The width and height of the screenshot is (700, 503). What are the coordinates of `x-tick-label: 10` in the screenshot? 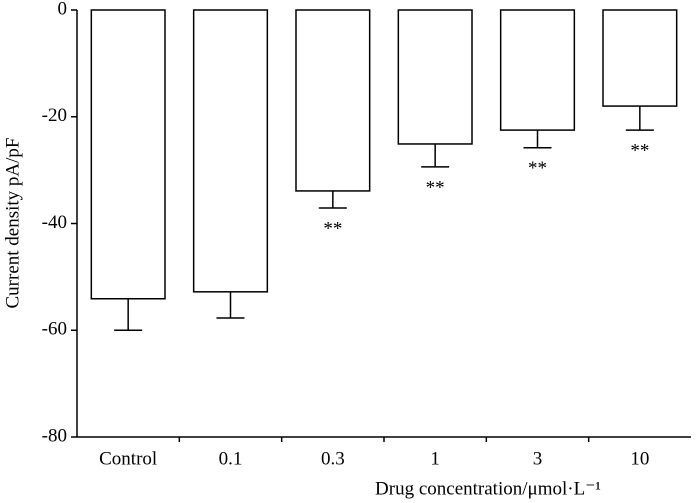 It's located at (639, 458).